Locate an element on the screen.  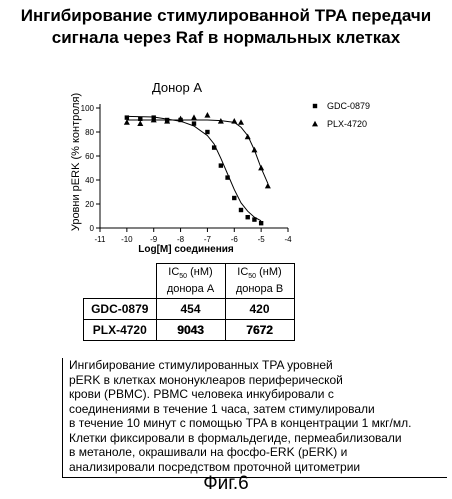
table-header-donor-a: IC50 (нМ) донора А is located at coordinates (190, 281).